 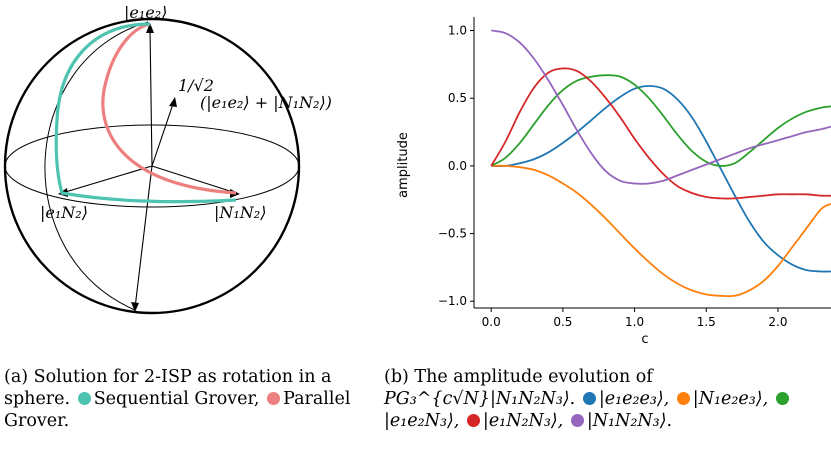 I want to click on y-tick-label: 1.0, so click(x=457, y=31).